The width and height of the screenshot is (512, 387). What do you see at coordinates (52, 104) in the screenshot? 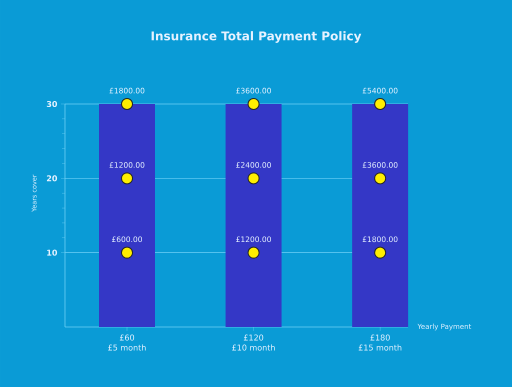
I see `y-tick-label: 30` at bounding box center [52, 104].